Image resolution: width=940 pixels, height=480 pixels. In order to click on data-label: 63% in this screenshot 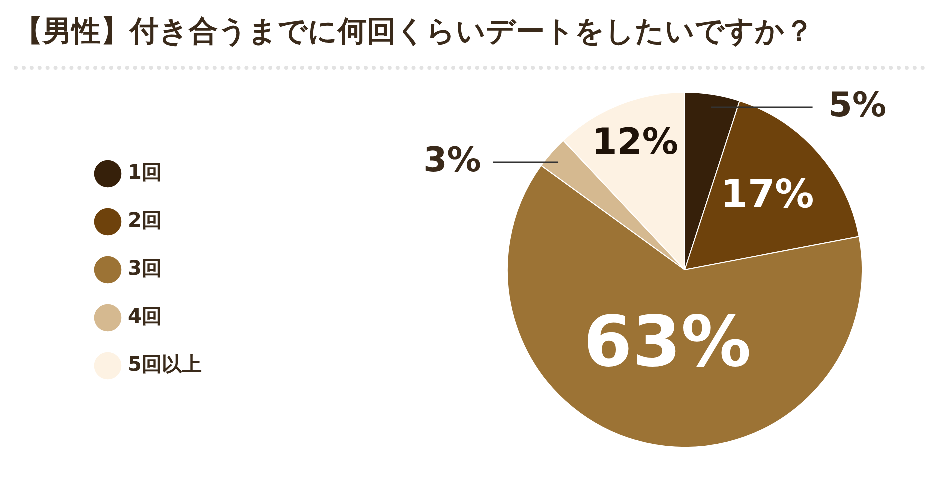, I will do `click(668, 342)`.